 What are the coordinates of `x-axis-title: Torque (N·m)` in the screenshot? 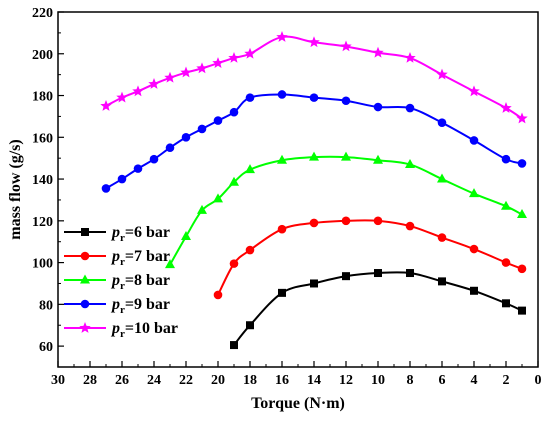 It's located at (298, 403).